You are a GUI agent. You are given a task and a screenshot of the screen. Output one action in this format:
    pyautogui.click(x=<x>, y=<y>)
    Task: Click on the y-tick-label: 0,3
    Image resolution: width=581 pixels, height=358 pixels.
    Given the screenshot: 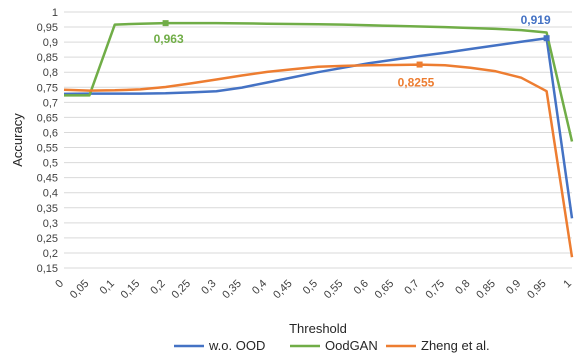 What is the action you would take?
    pyautogui.click(x=50, y=224)
    